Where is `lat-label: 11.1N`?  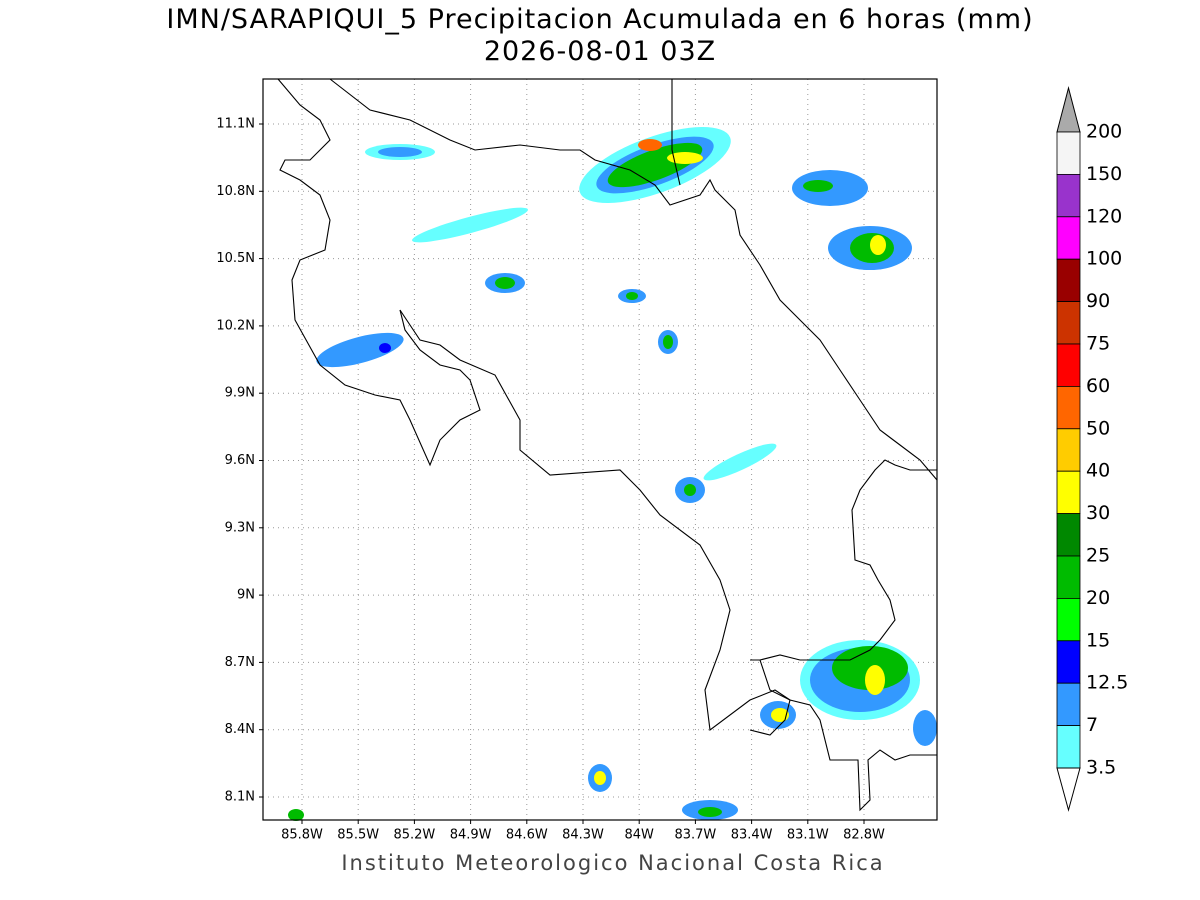 lat-label: 11.1N is located at coordinates (235, 124).